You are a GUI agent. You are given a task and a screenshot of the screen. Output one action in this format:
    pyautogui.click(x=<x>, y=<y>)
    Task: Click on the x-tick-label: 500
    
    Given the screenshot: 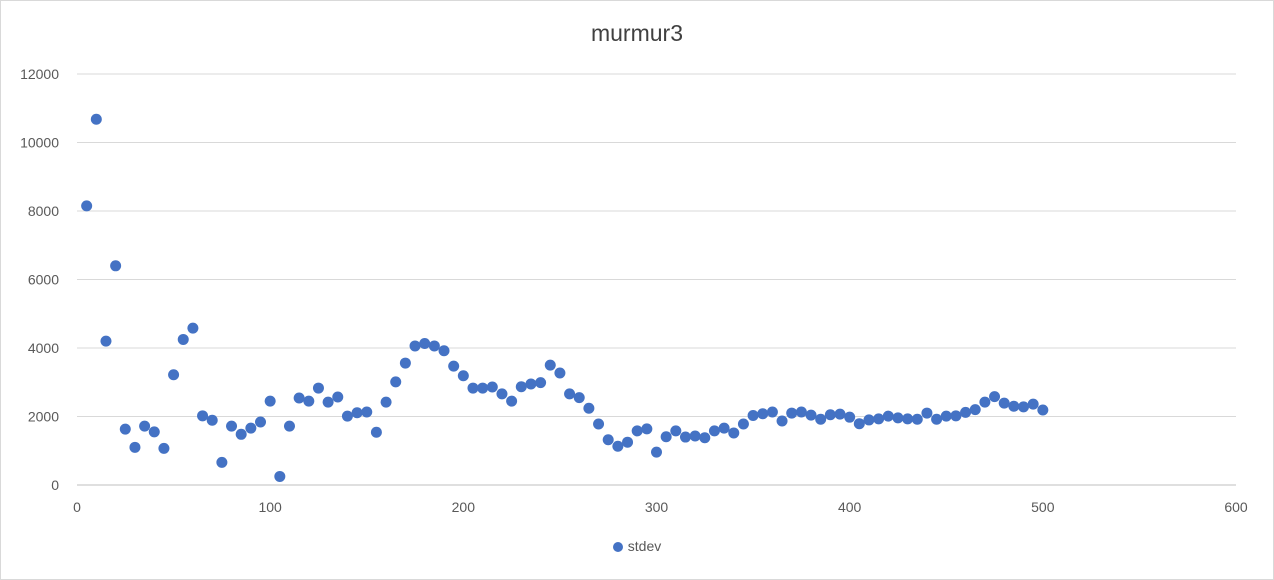 What is the action you would take?
    pyautogui.click(x=1043, y=507)
    